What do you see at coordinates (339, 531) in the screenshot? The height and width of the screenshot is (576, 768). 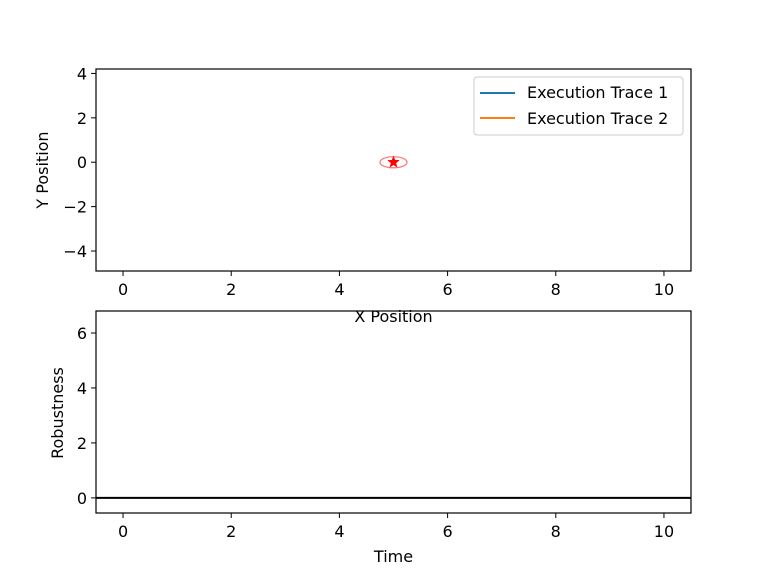 I see `robustness-xtick-label: 4` at bounding box center [339, 531].